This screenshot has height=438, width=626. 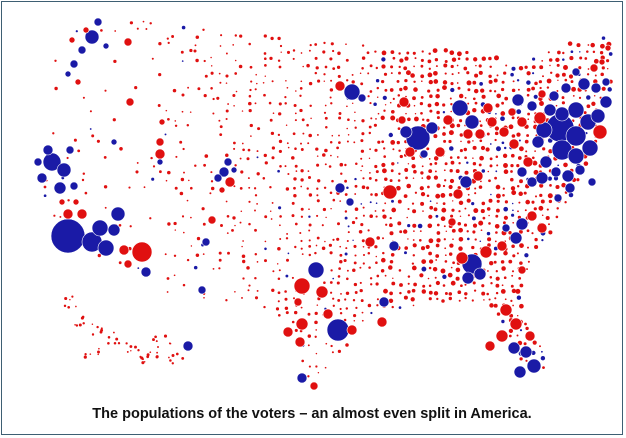 What do you see at coordinates (466, 182) in the screenshot?
I see `democratic-bubble` at bounding box center [466, 182].